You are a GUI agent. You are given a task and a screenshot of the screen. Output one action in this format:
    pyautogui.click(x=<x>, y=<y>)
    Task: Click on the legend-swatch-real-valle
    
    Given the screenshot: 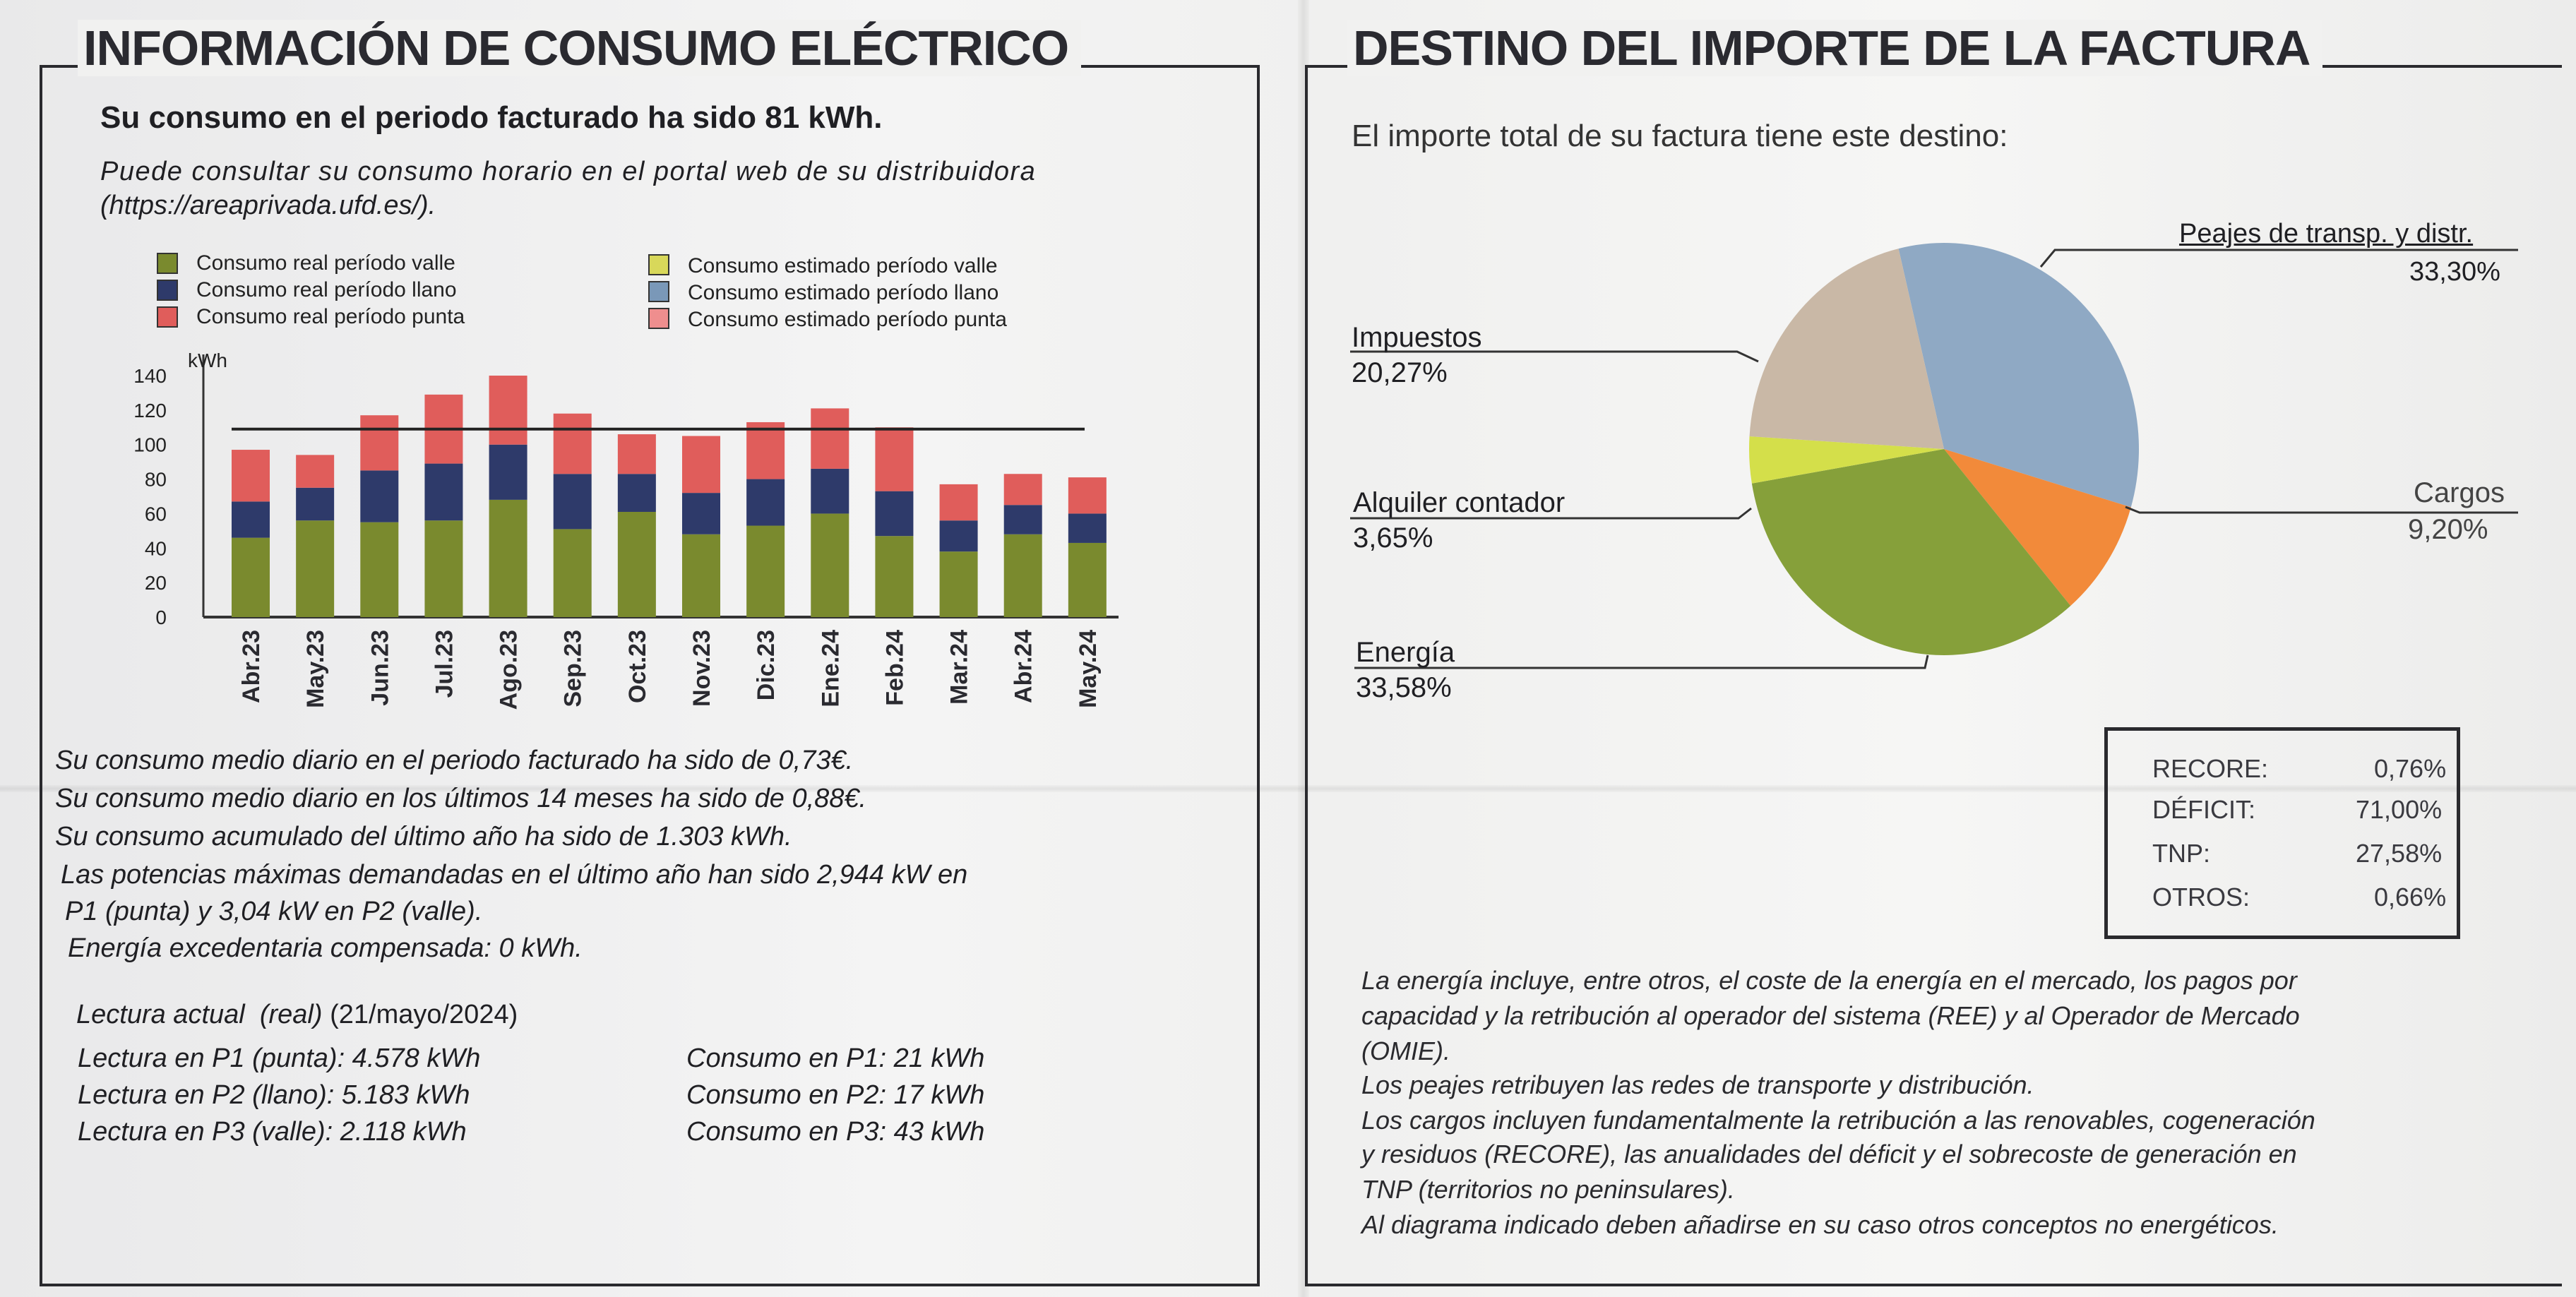 What is the action you would take?
    pyautogui.click(x=167, y=263)
    